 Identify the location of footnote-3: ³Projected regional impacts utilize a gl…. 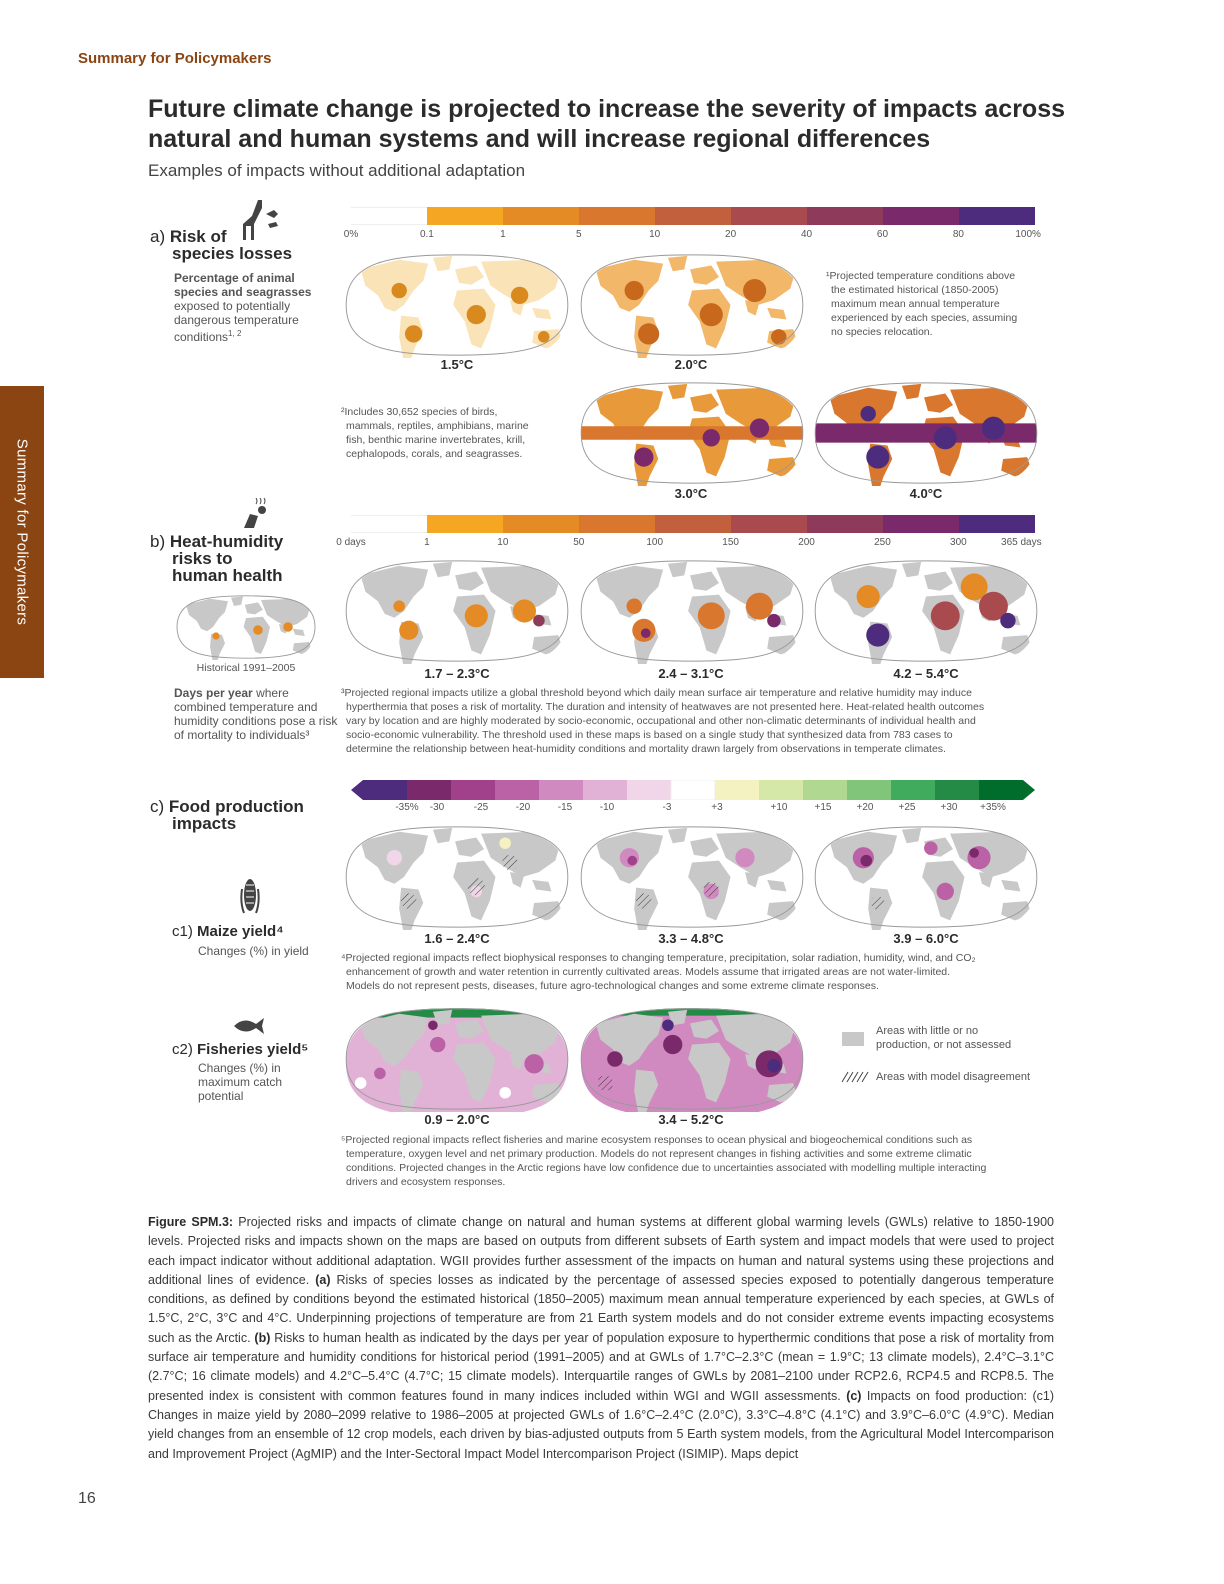
(663, 721).